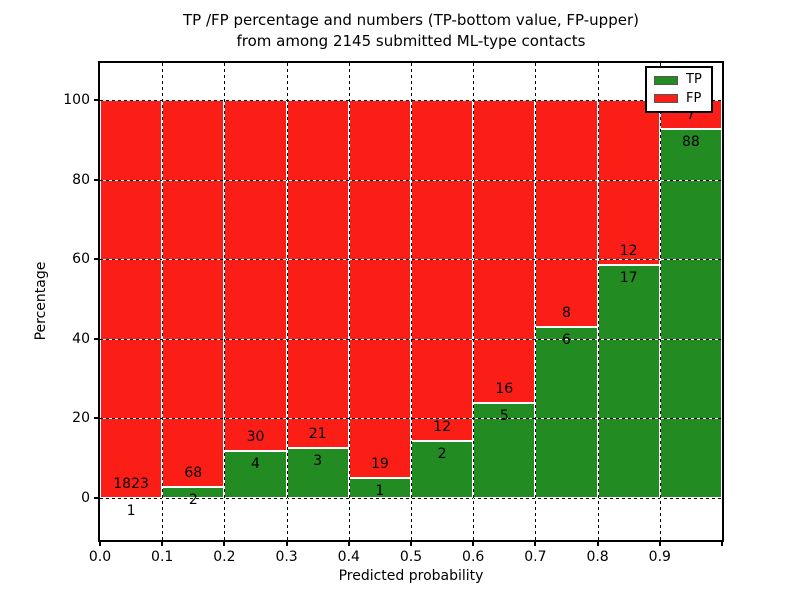 This screenshot has width=800, height=600. I want to click on y-tick-label-0: 0, so click(85, 498).